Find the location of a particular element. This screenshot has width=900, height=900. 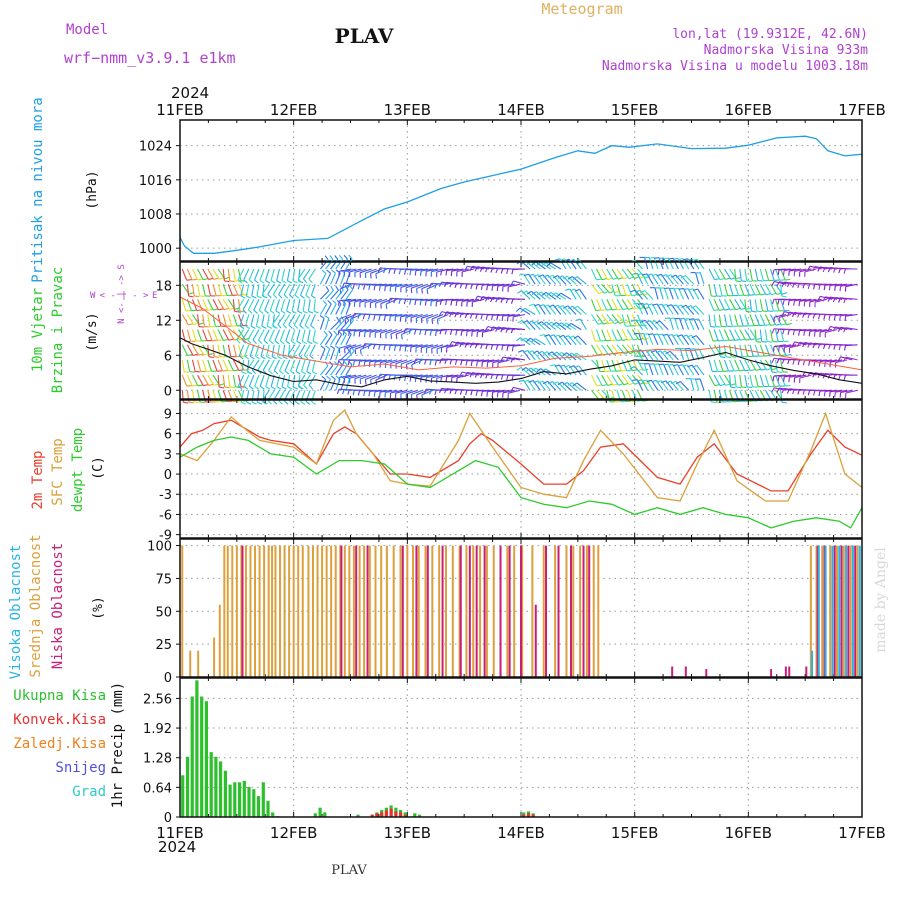

compass-w: W is located at coordinates (93, 296).